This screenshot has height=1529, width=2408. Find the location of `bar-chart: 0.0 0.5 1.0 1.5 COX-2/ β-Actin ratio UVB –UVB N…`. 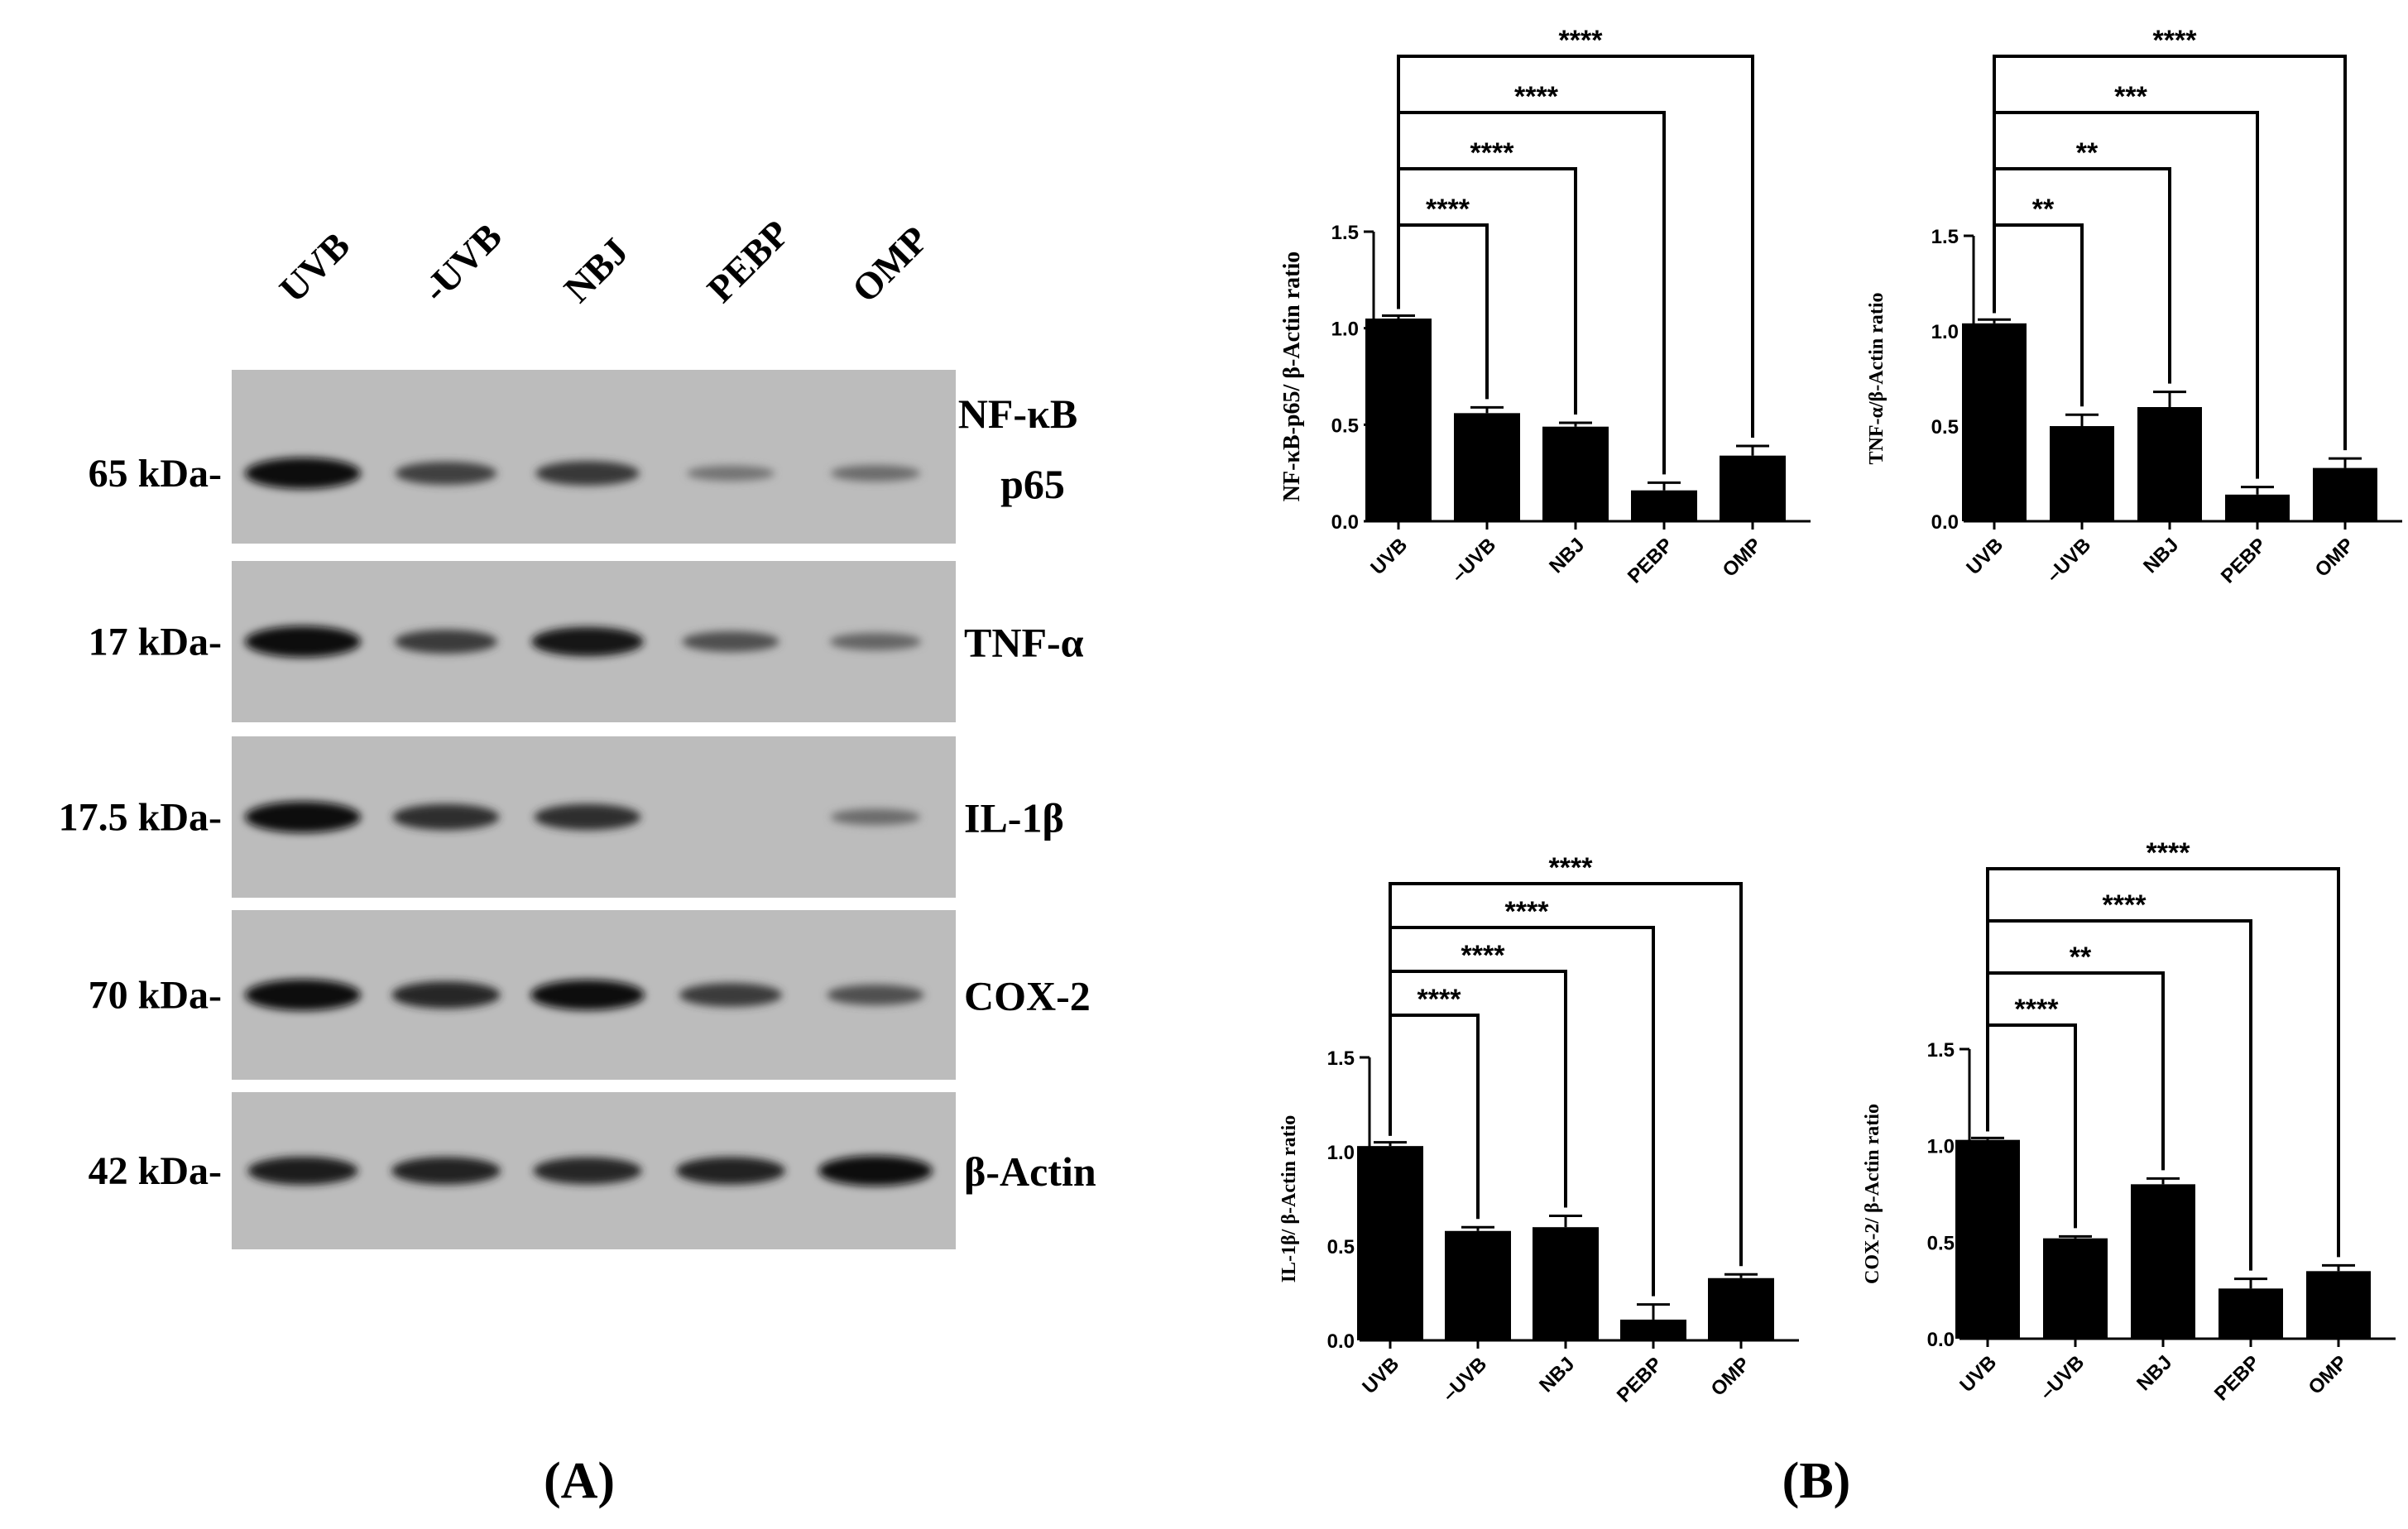

bar-chart: 0.0 0.5 1.0 1.5 COX-2/ β-Actin ratio UVB –UVB N… is located at coordinates (2129, 1121).